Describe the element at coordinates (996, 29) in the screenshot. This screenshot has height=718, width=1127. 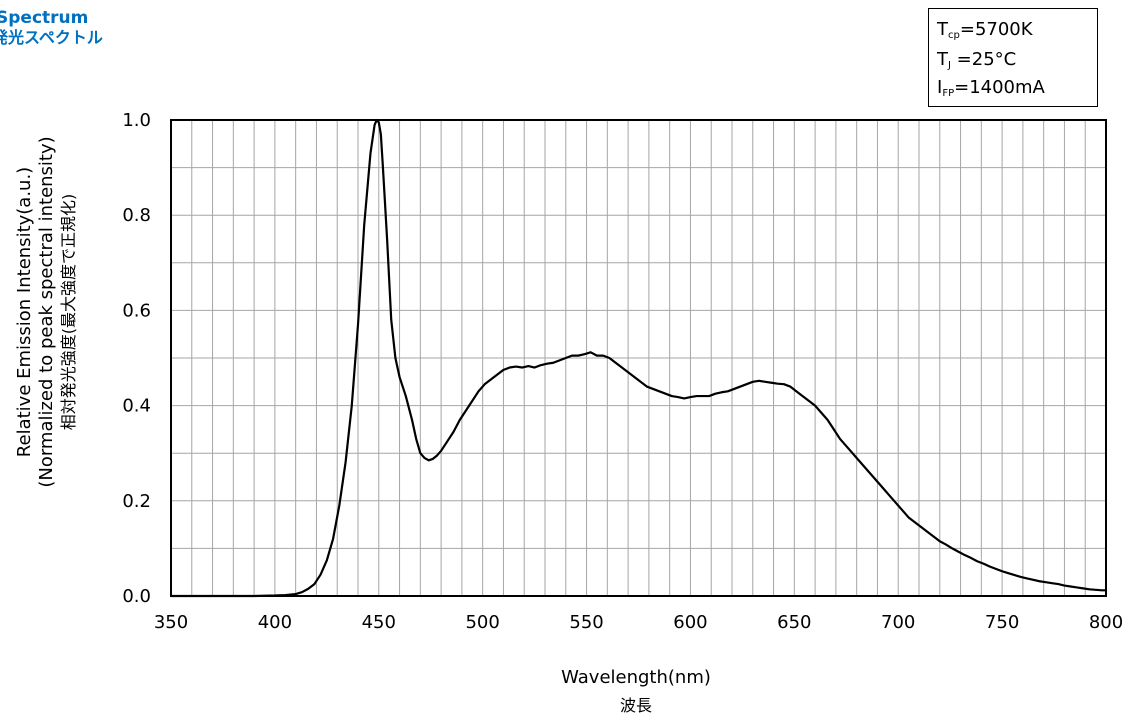
I see `condition-value: =5700K` at that location.